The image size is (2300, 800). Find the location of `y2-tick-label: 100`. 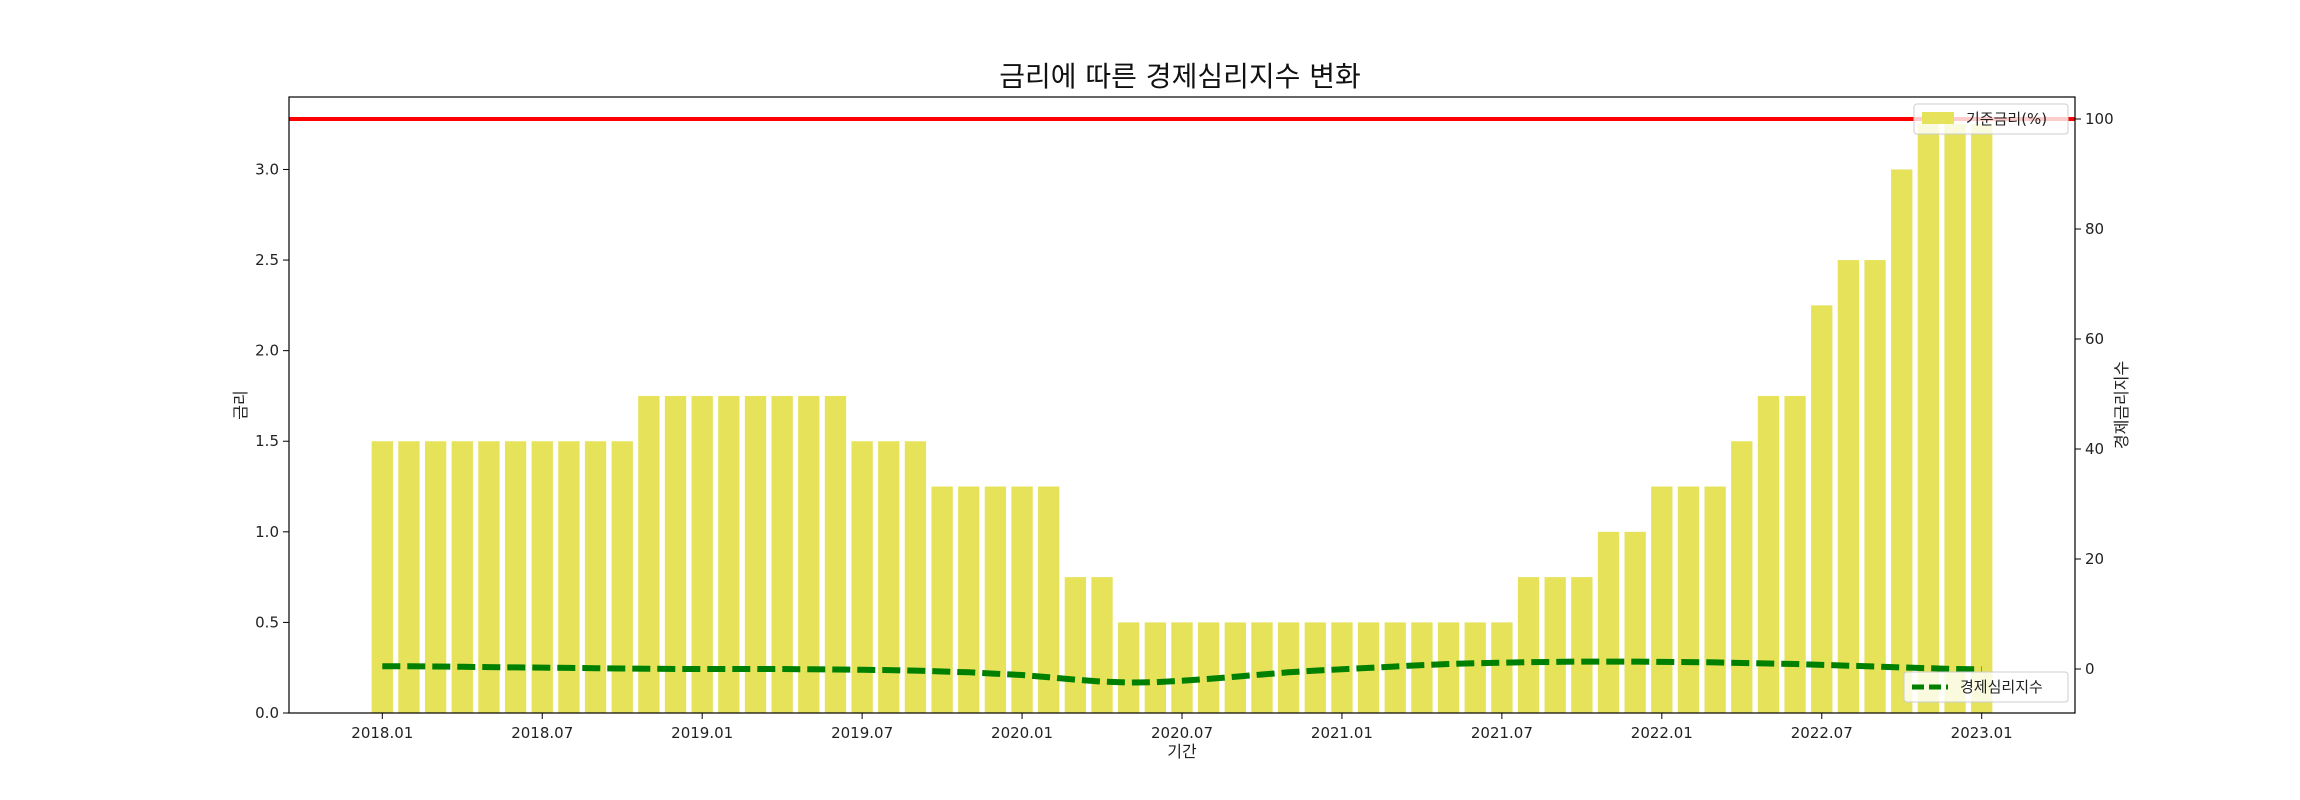

y2-tick-label: 100 is located at coordinates (2099, 119).